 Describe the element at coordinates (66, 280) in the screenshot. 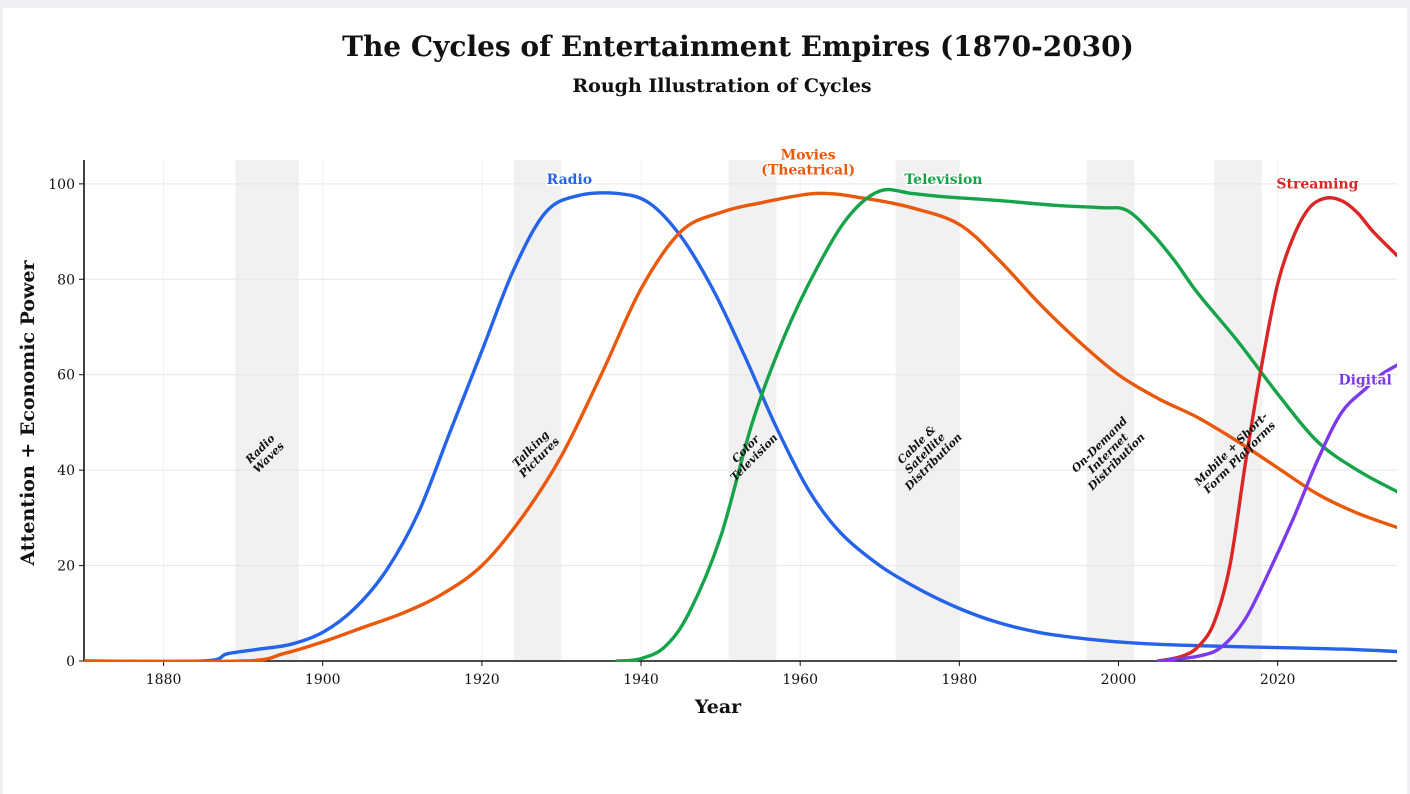

I see `y-tick-label: 80` at that location.